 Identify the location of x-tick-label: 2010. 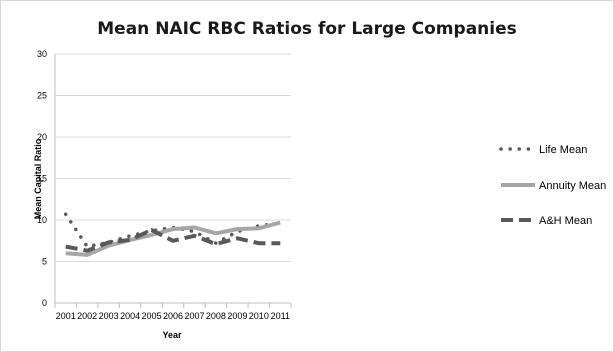
(259, 316).